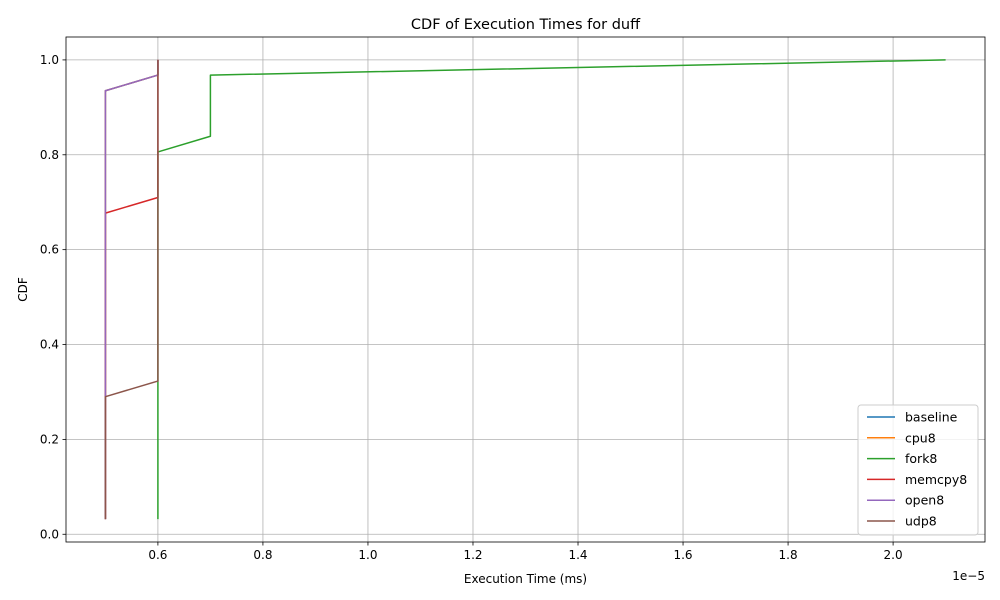  What do you see at coordinates (131, 289) in the screenshot?
I see `series-line-udp8` at bounding box center [131, 289].